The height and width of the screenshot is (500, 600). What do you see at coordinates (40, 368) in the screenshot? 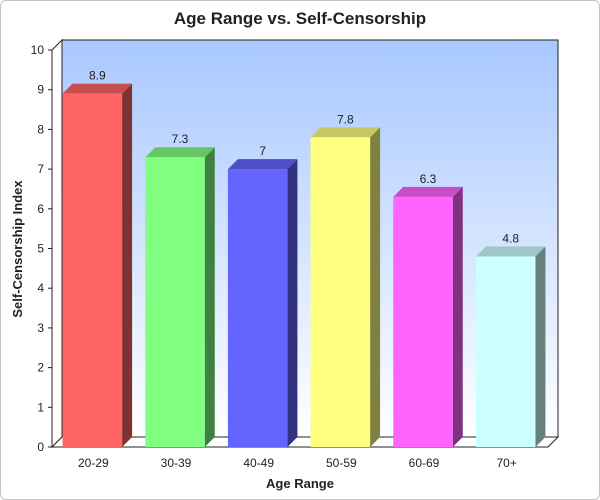
I see `y-tick-label: 2` at bounding box center [40, 368].